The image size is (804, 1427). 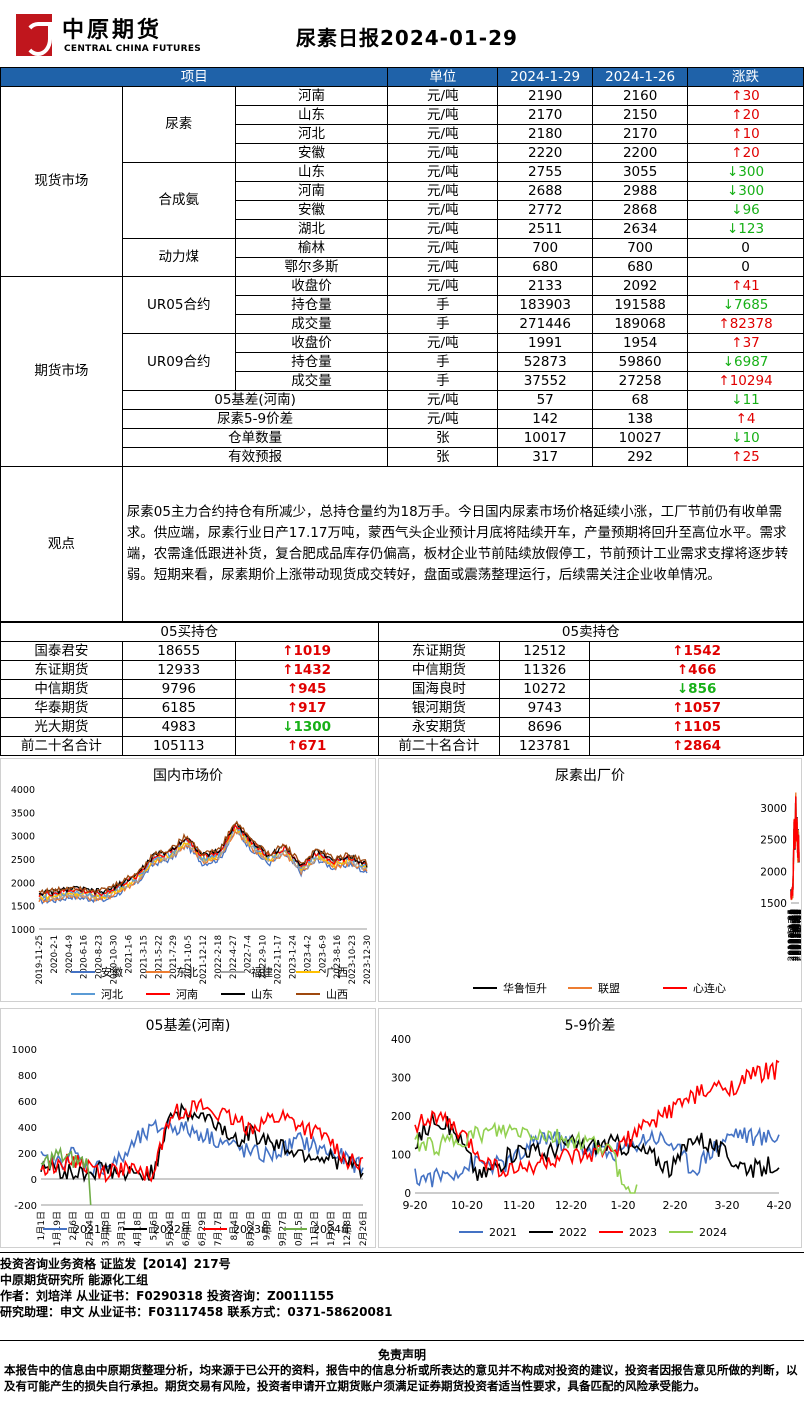 What do you see at coordinates (545, 248) in the screenshot?
I see `row-value-current: 700` at bounding box center [545, 248].